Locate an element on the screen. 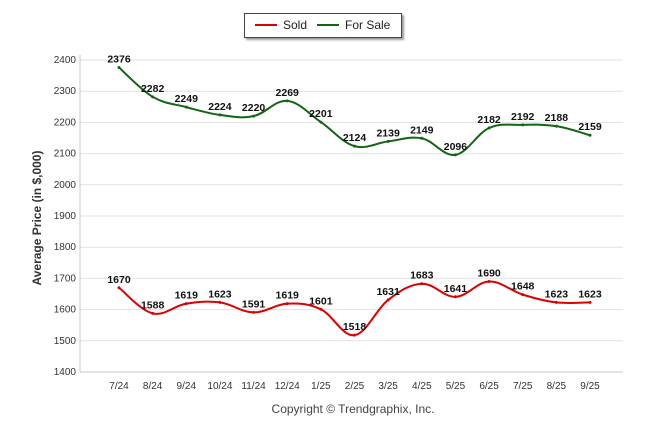 The image size is (646, 439). y-tick-label-1700: 1700 is located at coordinates (65, 278).